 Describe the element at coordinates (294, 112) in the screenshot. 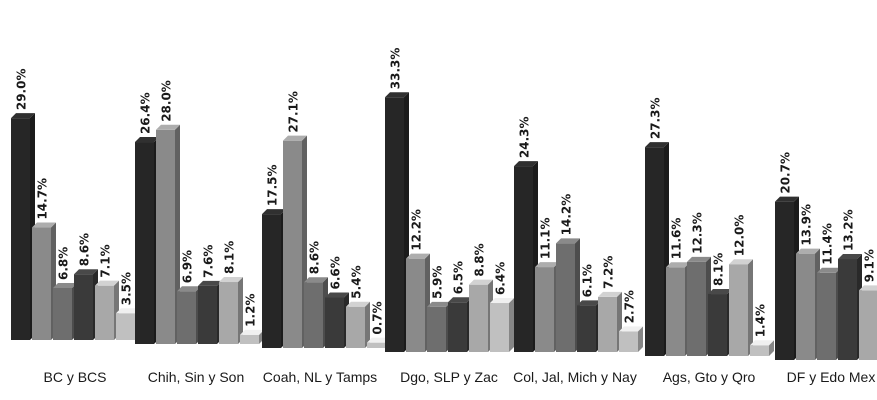

I see `bar-value-label: 27.1%` at that location.